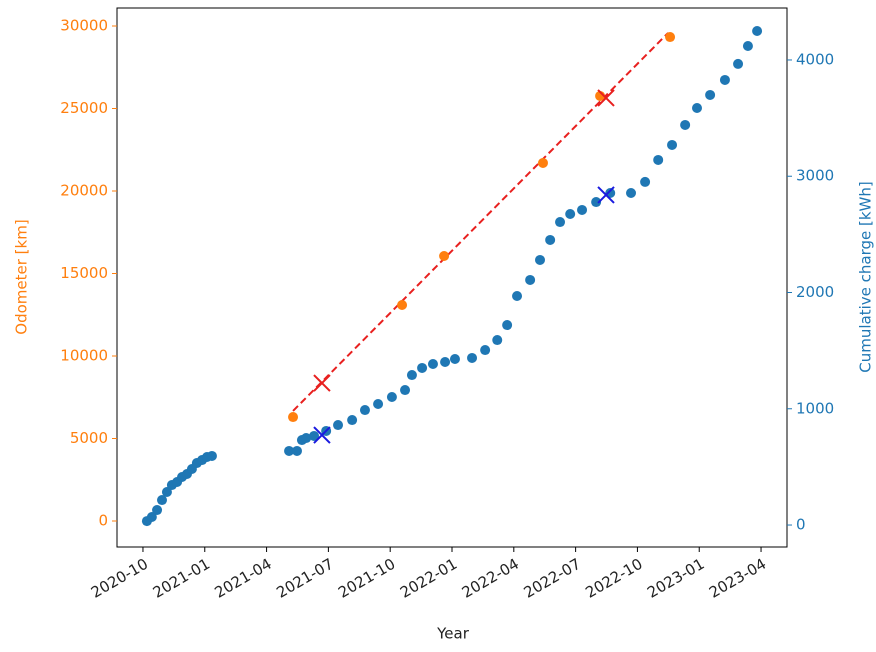 The height and width of the screenshot is (652, 876). I want to click on x-tick-label: 2021-04, so click(243, 578).